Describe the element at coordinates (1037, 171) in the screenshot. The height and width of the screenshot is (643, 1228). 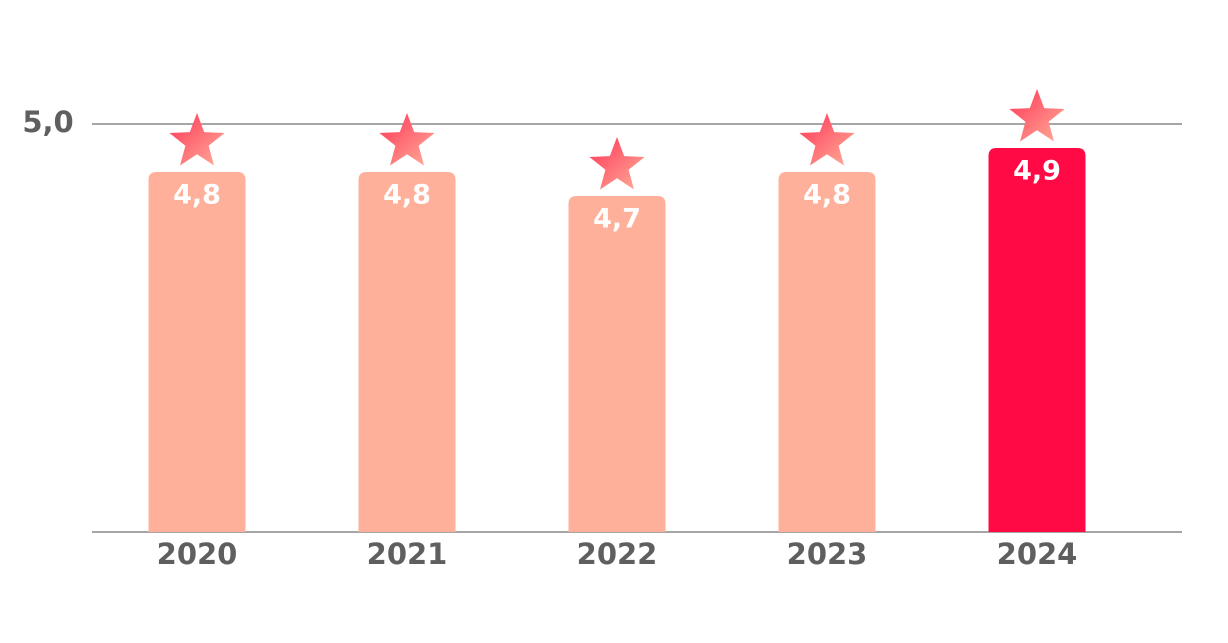
I see `value-label: 4,9` at that location.